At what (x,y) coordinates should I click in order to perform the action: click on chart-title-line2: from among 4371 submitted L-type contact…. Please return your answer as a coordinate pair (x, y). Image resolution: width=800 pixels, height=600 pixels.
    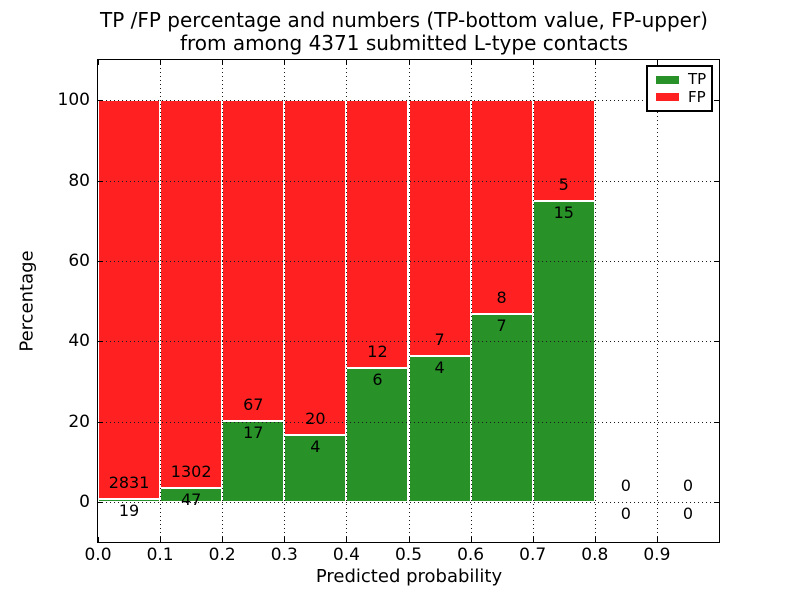
    Looking at the image, I should click on (404, 43).